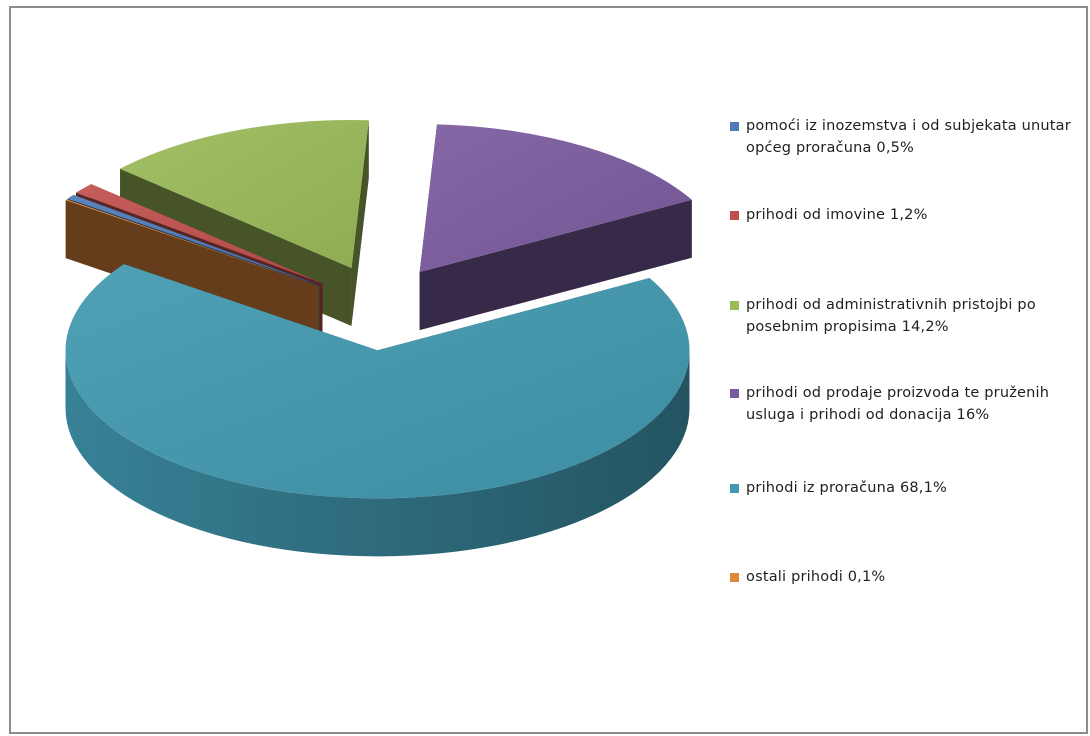 The width and height of the screenshot is (1090, 736). I want to click on legend-swatch-ostali, so click(734, 577).